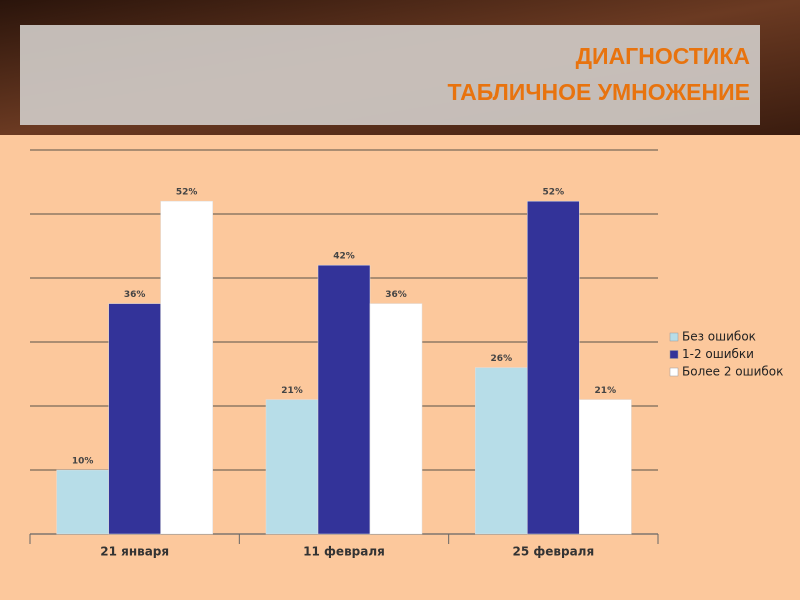  I want to click on data-label: 42%, so click(344, 257).